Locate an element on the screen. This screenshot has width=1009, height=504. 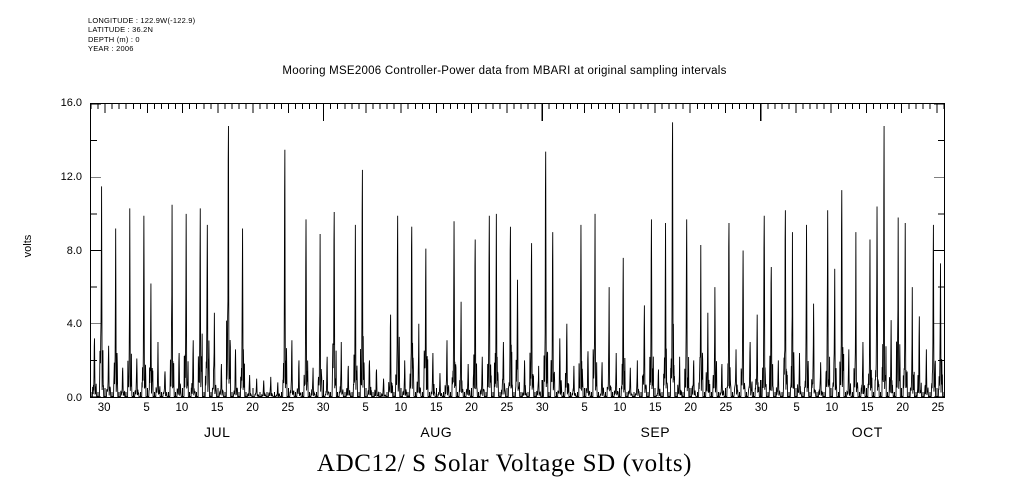
metadata-year: YEAR : 2006 is located at coordinates (111, 49).